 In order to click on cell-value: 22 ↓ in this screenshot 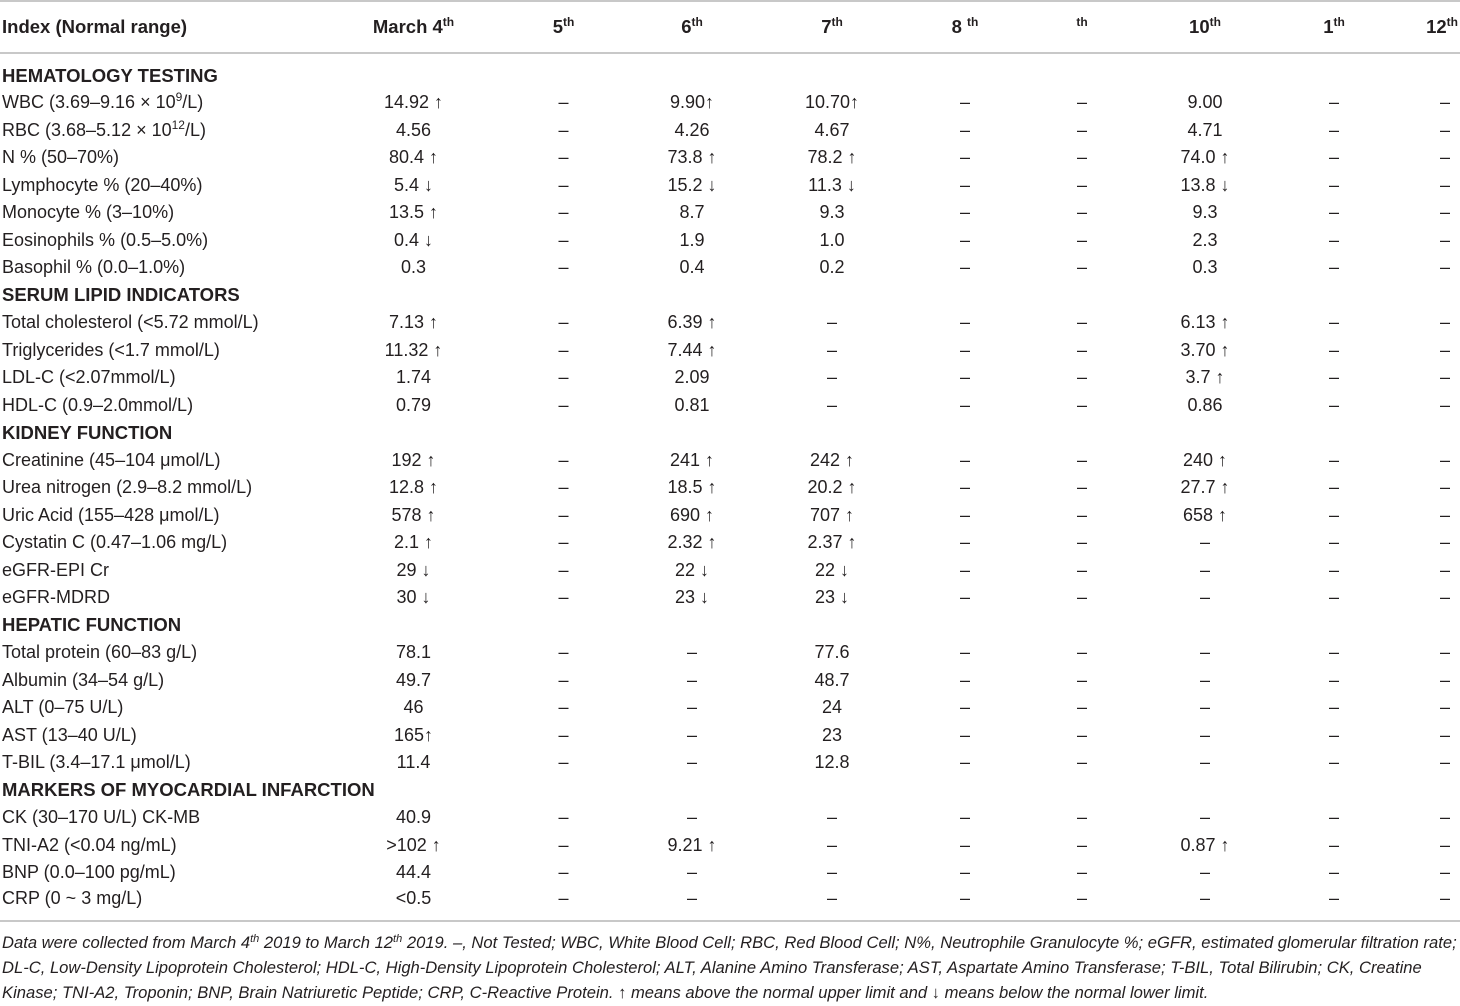, I will do `click(692, 569)`.